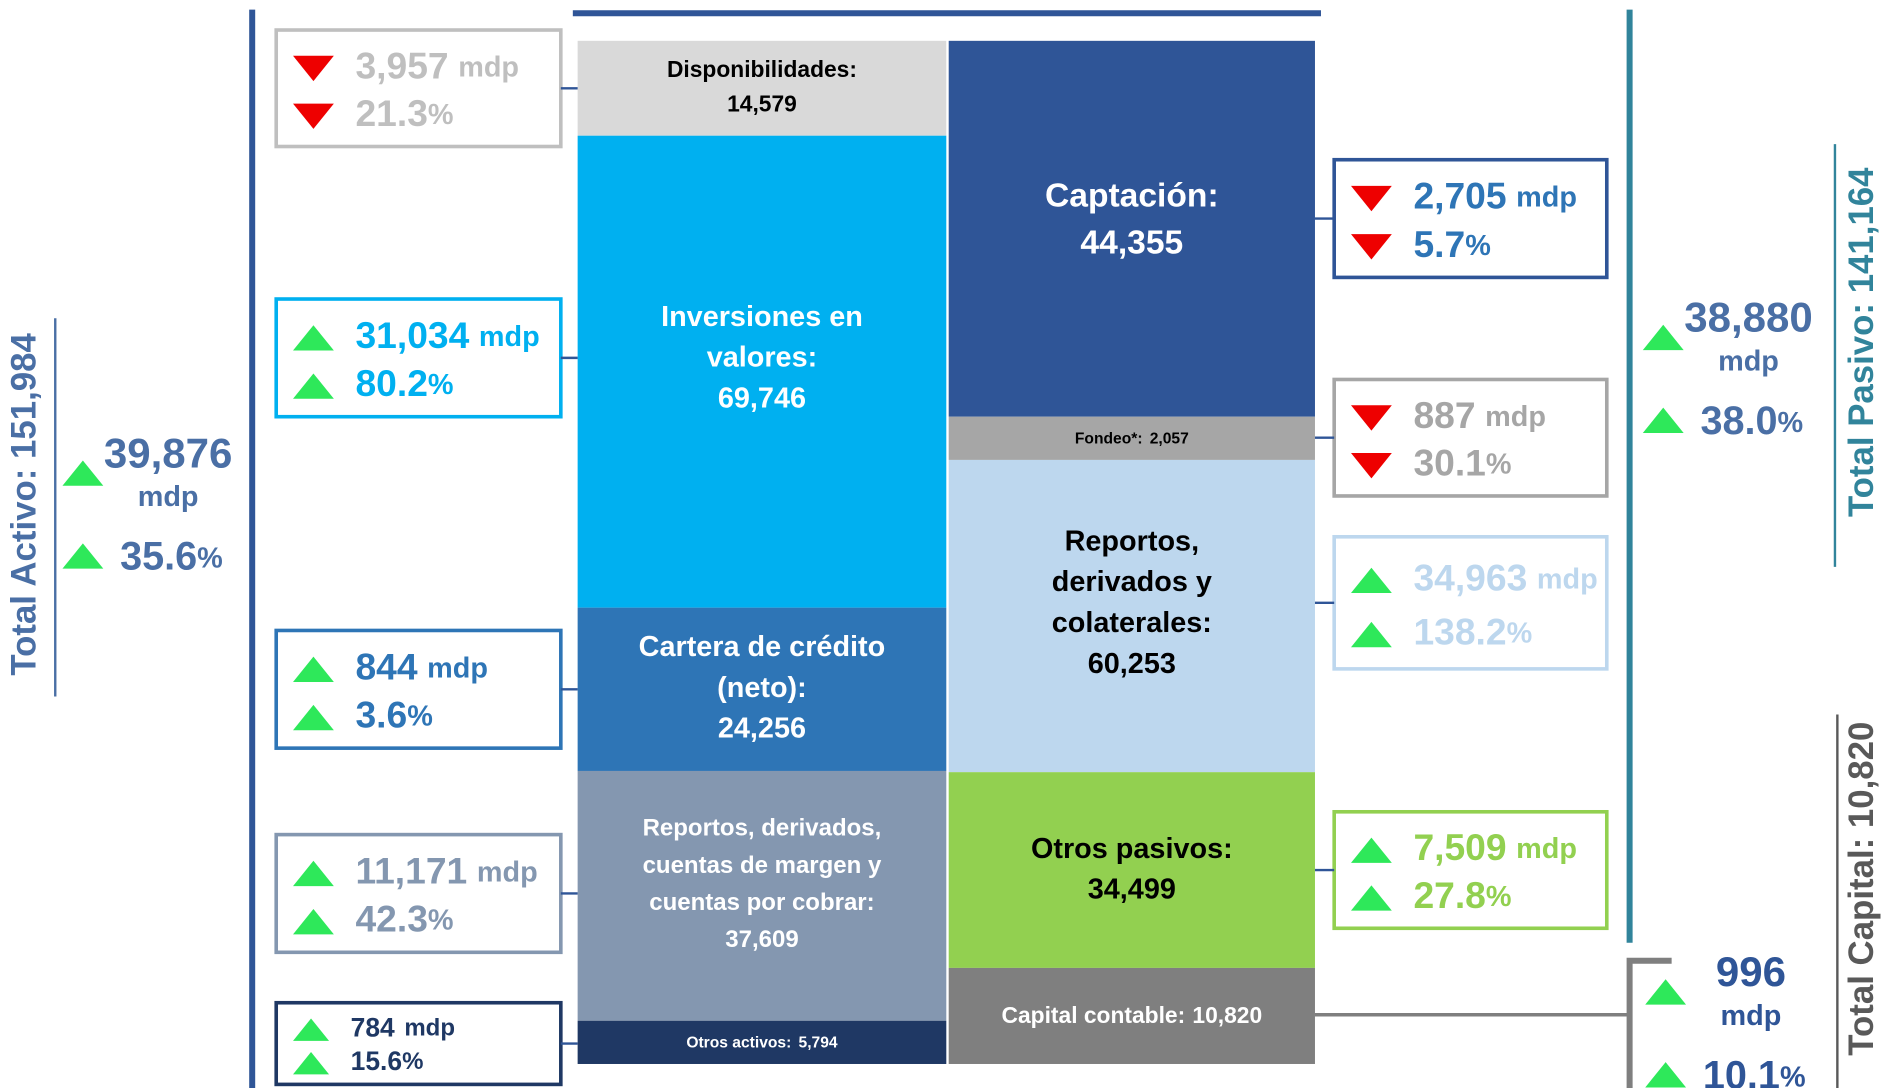  What do you see at coordinates (1439, 244) in the screenshot?
I see `pct: 5.7` at bounding box center [1439, 244].